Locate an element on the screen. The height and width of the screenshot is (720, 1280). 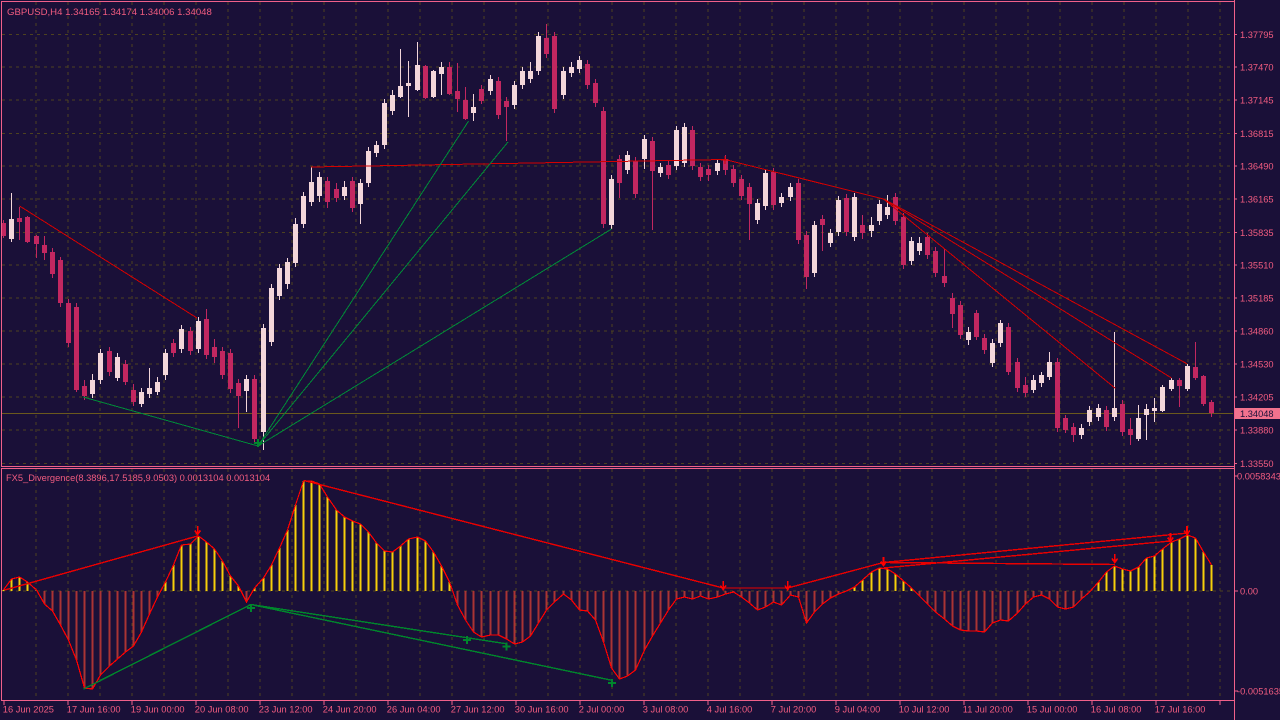
svg-text: 16 Jul 08:00 is located at coordinates (1116, 710).